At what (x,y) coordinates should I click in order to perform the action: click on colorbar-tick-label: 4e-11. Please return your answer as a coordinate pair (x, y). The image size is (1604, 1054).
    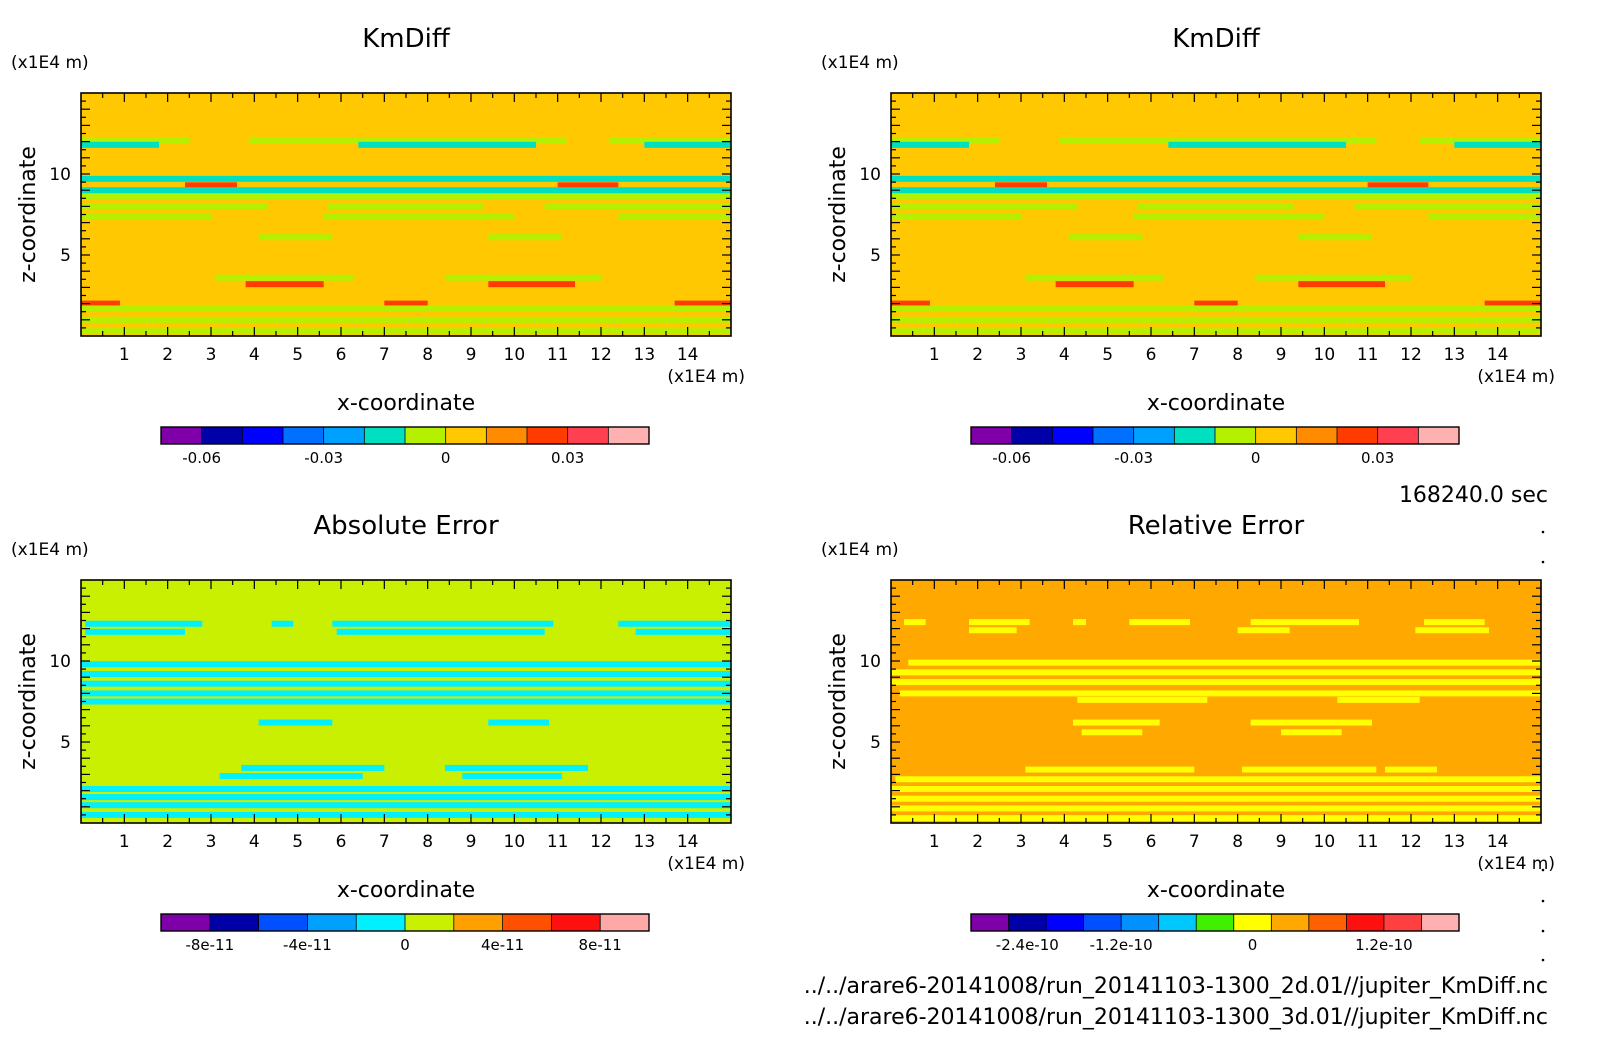
    Looking at the image, I should click on (502, 945).